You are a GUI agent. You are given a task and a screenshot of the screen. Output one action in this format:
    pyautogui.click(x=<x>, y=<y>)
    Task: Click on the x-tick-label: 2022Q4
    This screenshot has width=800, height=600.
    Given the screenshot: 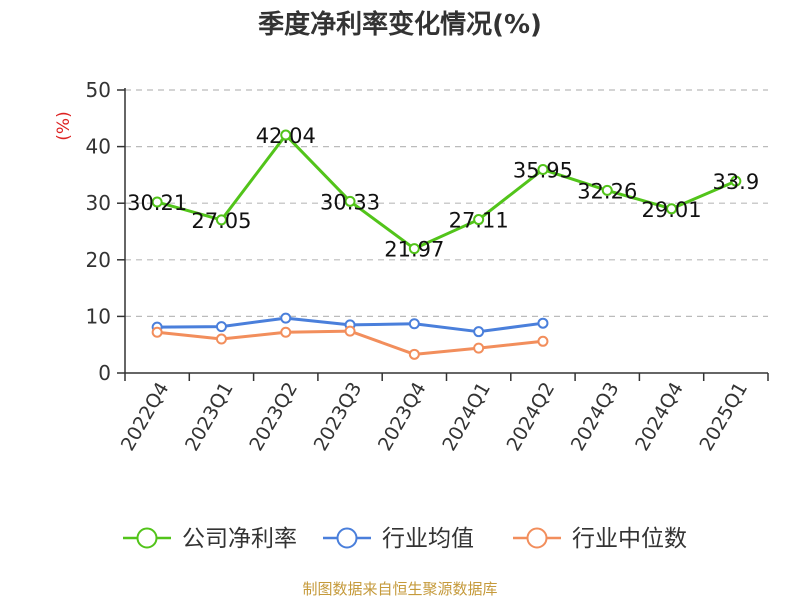 What is the action you would take?
    pyautogui.click(x=145, y=417)
    